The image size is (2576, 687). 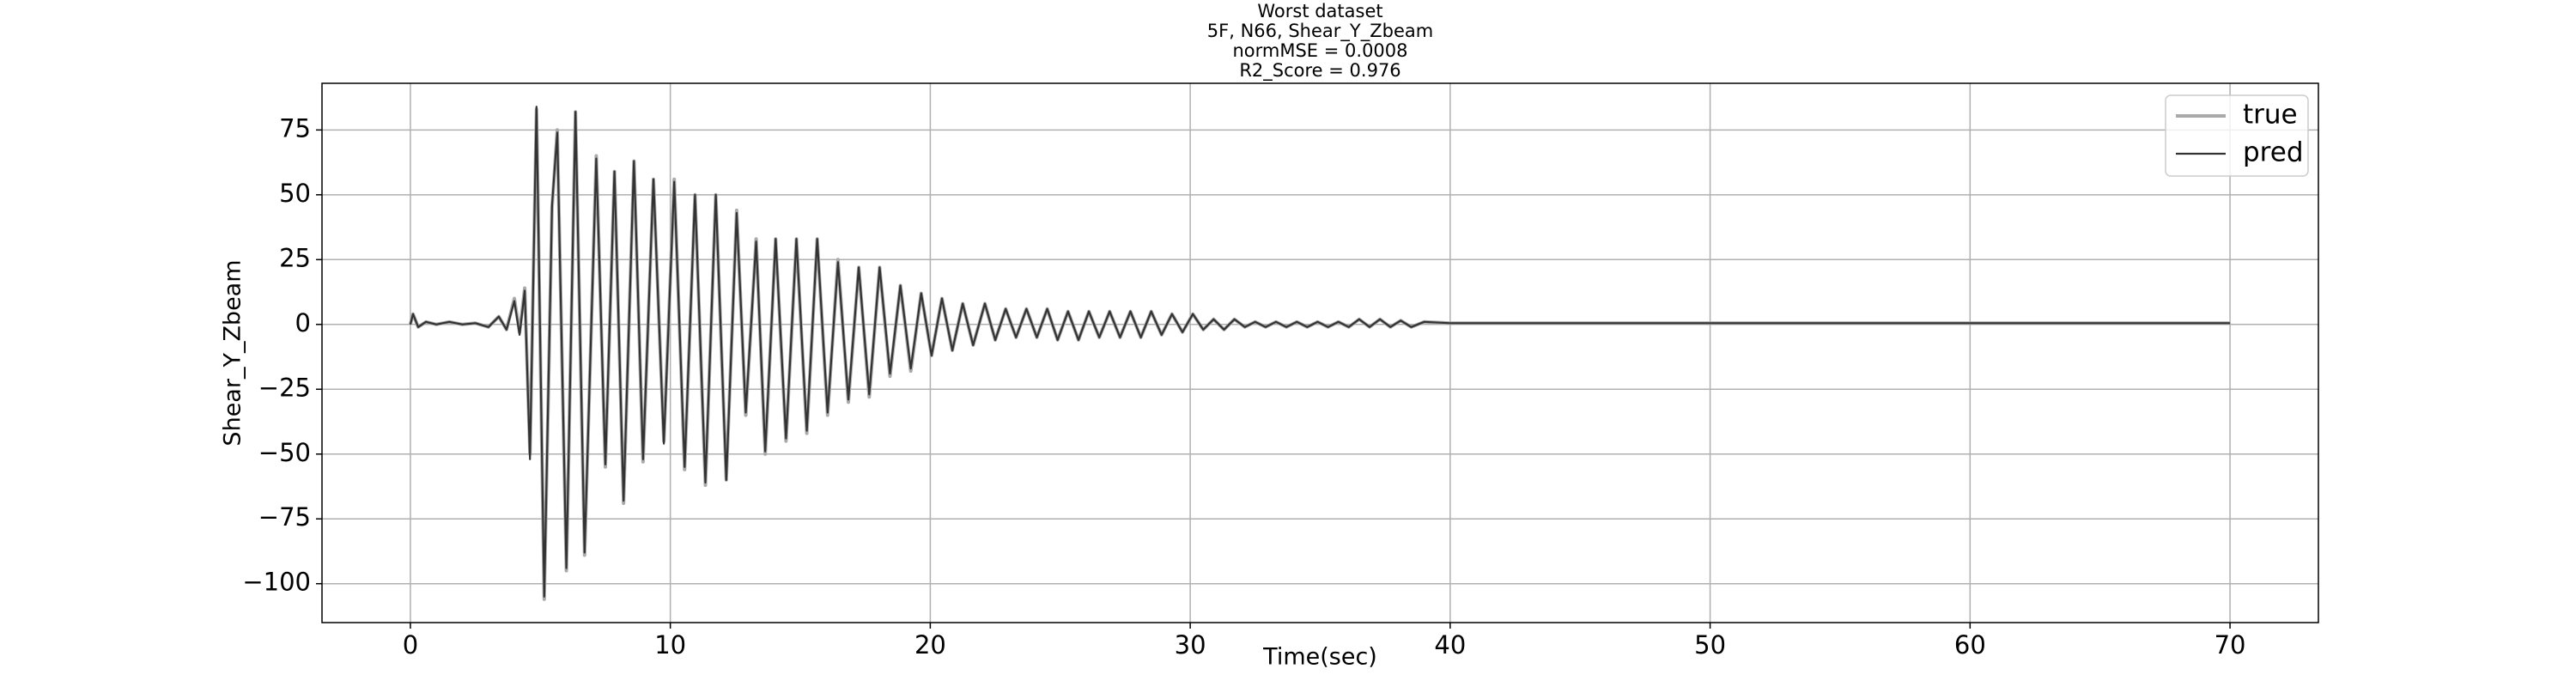 I want to click on legend-label: pred, so click(x=2273, y=152).